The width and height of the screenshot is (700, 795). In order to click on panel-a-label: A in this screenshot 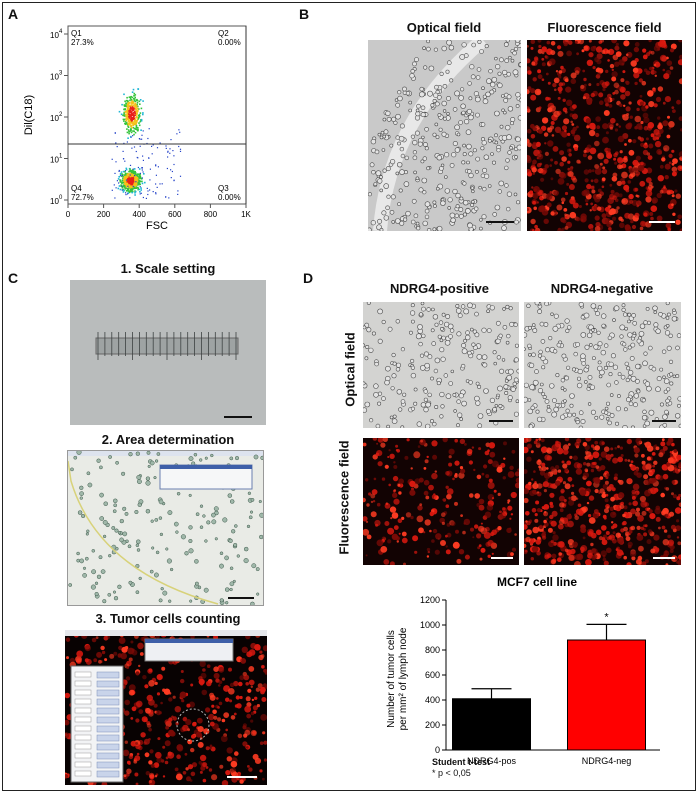, I will do `click(13, 14)`.